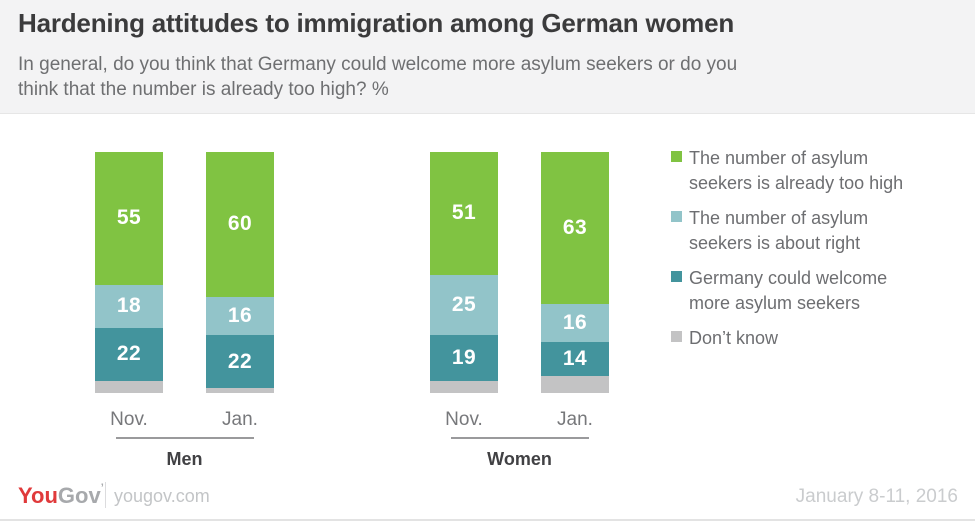 The width and height of the screenshot is (975, 521). Describe the element at coordinates (821, 338) in the screenshot. I see `legend-item-dont-know: Don’t know` at that location.